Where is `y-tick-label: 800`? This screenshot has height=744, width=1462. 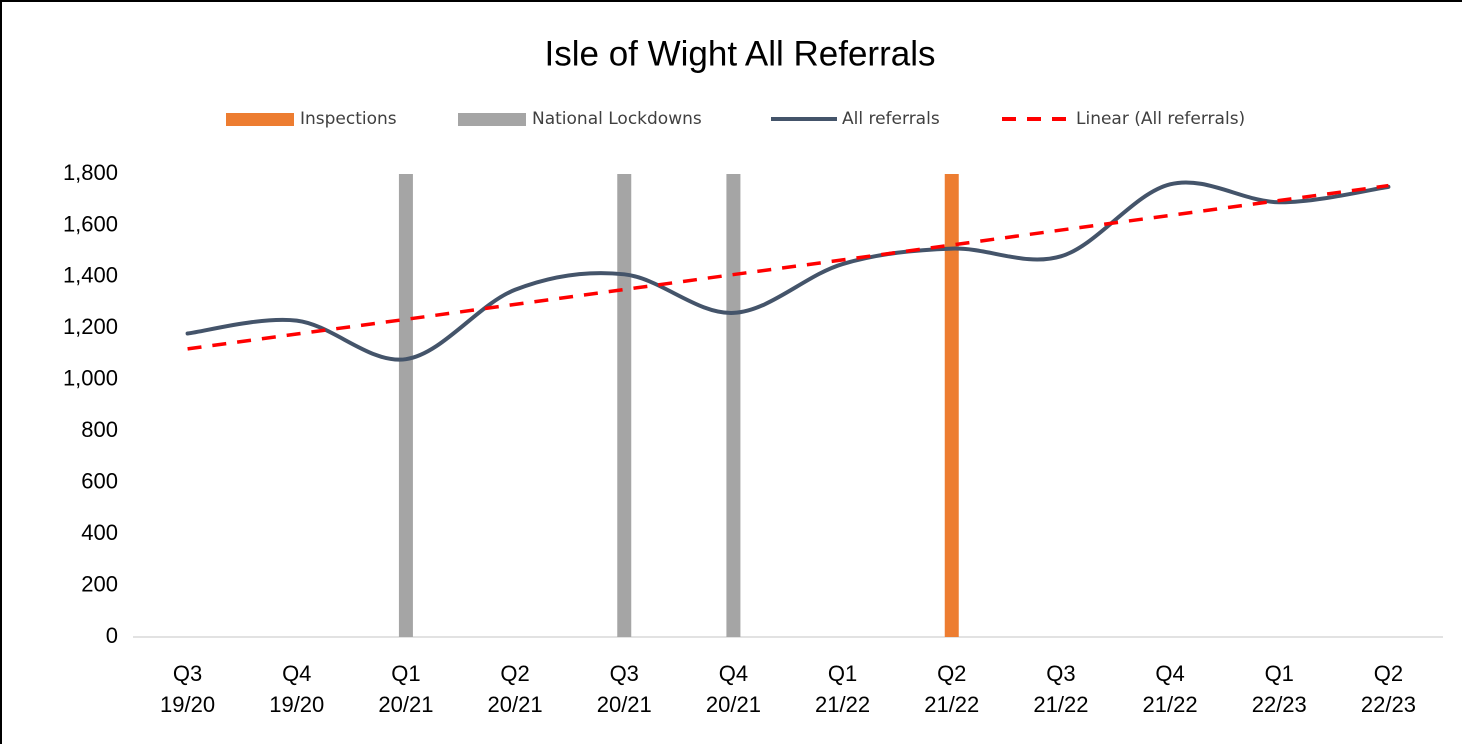 y-tick-label: 800 is located at coordinates (99, 429).